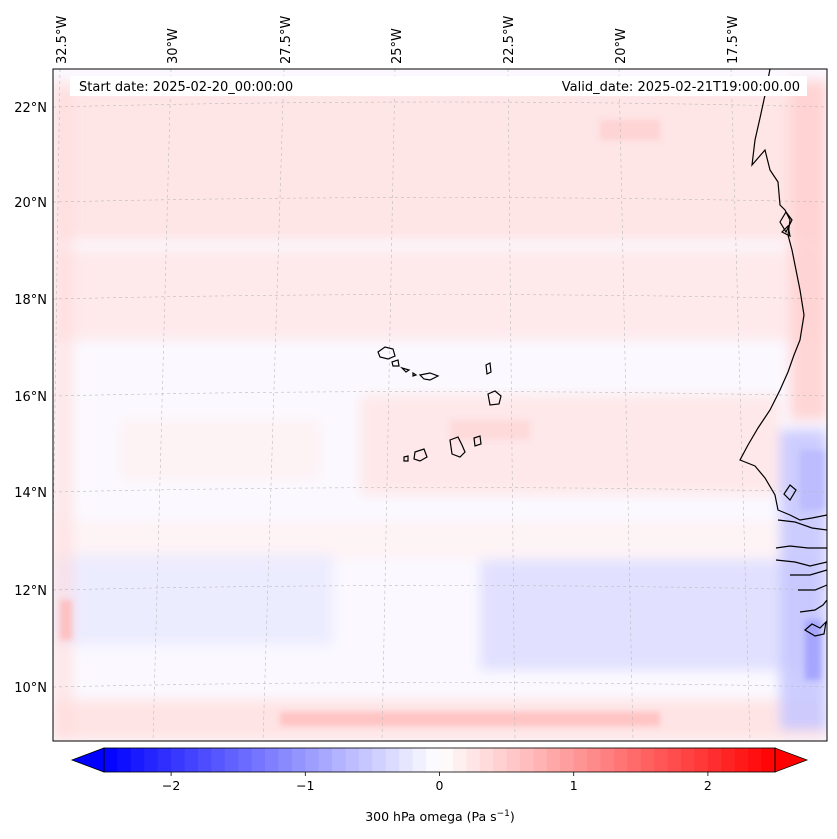 The image size is (837, 839). What do you see at coordinates (574, 785) in the screenshot?
I see `colorbar-tick-label: 1` at bounding box center [574, 785].